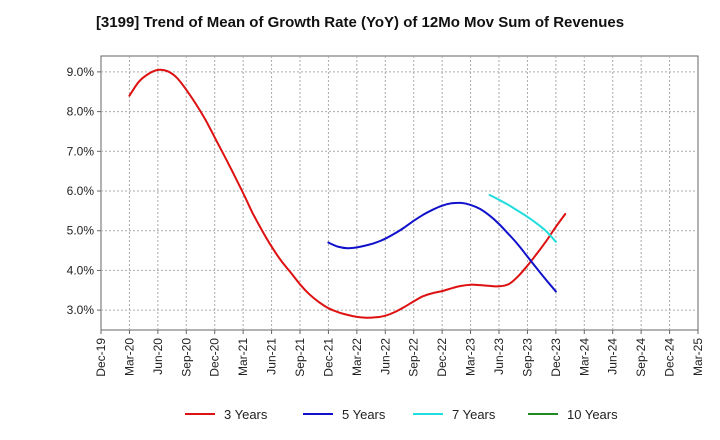 The width and height of the screenshot is (720, 440). I want to click on y-tick-label: 4.0%, so click(81, 270).